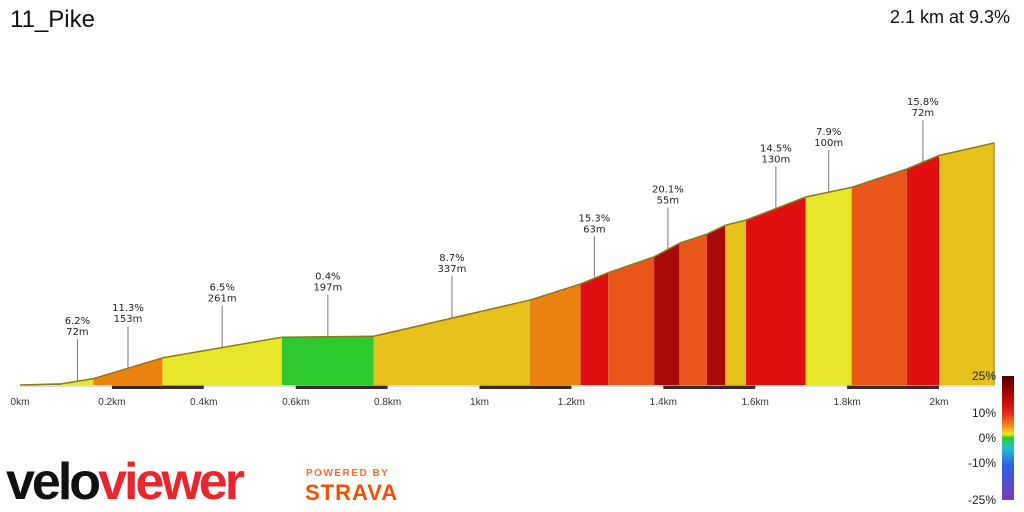 The height and width of the screenshot is (512, 1024). I want to click on gradient-legend: 25% 10% 0% -10% -25%, so click(991, 438).